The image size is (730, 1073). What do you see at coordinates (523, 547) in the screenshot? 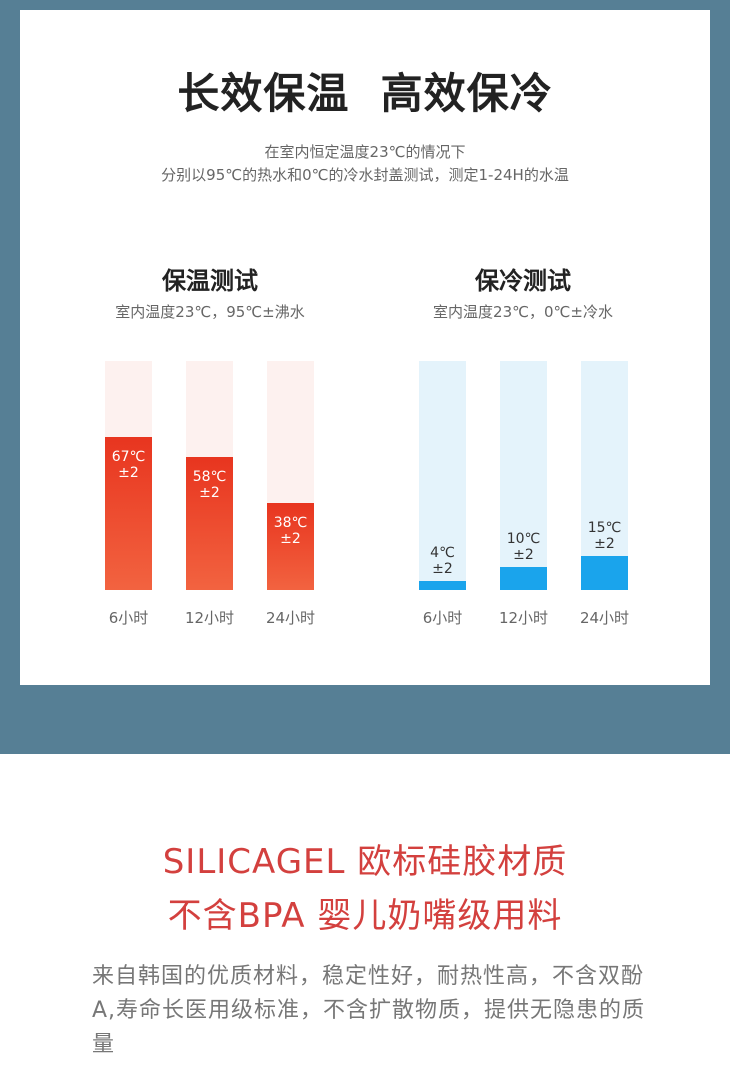
I see `bar-value-label: 10℃ ±2` at bounding box center [523, 547].